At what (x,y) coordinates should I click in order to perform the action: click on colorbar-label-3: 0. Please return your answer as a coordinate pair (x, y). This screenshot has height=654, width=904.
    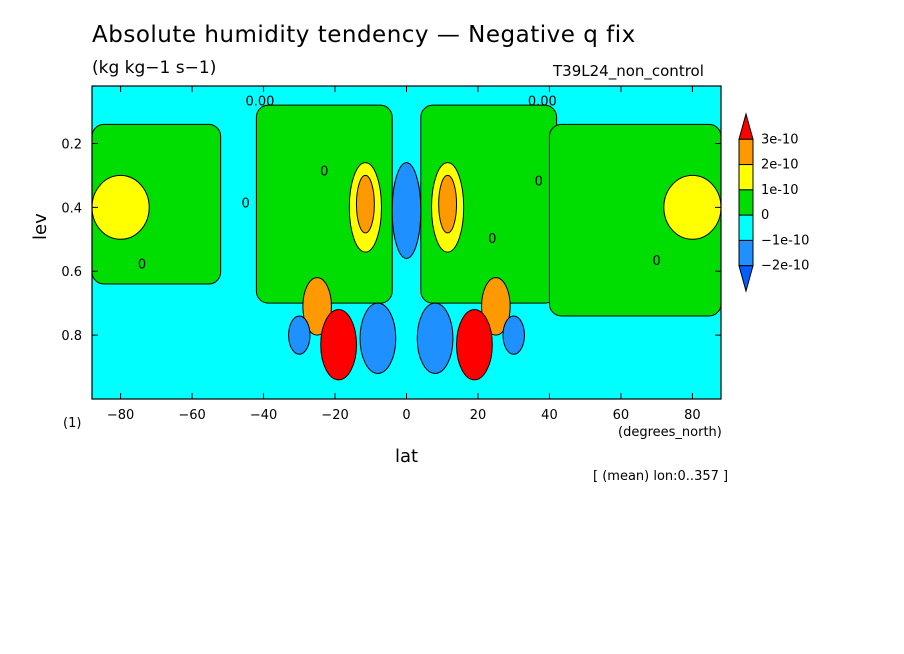
    Looking at the image, I should click on (765, 215).